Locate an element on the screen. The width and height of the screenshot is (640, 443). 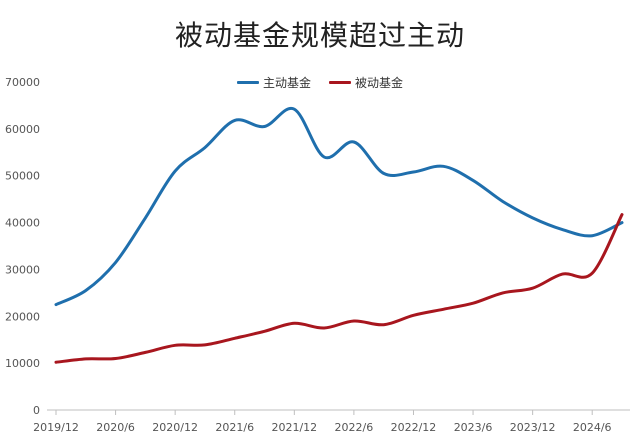
y-tick-label: 70000 is located at coordinates (22, 82).